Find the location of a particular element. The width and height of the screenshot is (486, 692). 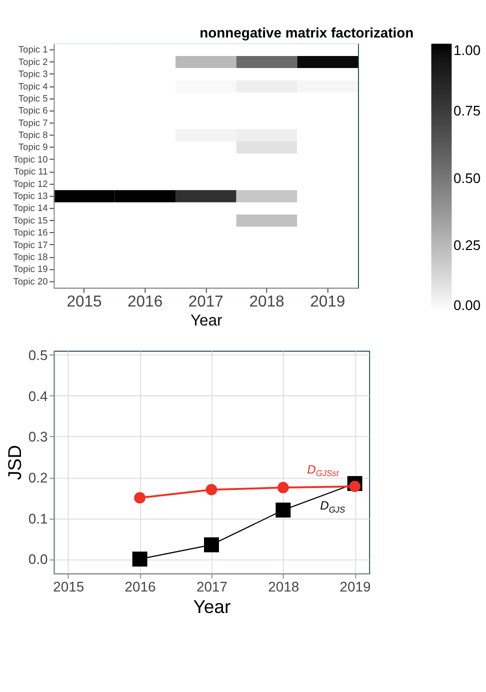

color-bar-label: 0.25 is located at coordinates (467, 245).